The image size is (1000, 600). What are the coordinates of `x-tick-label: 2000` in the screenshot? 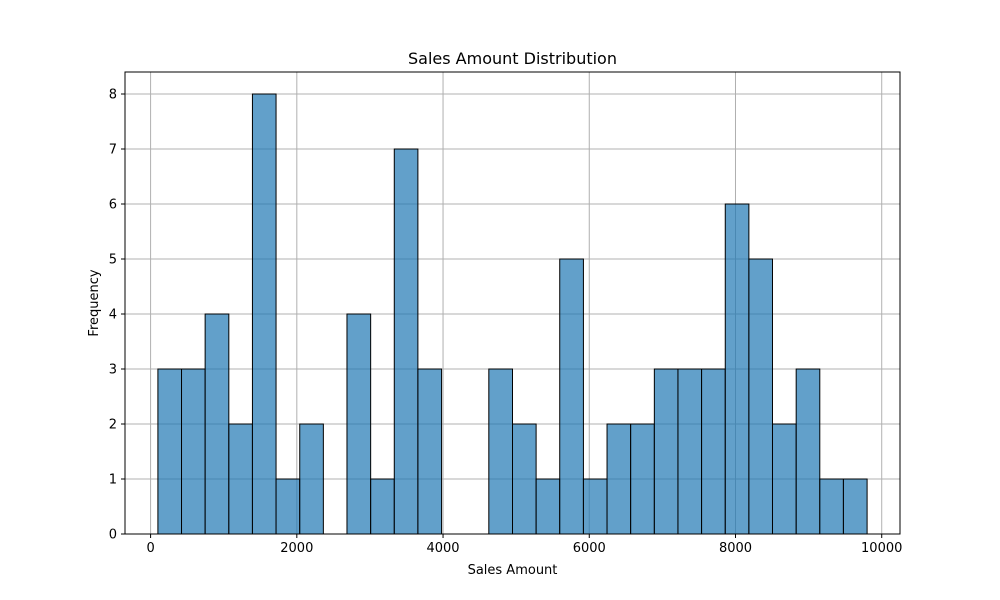 It's located at (296, 548).